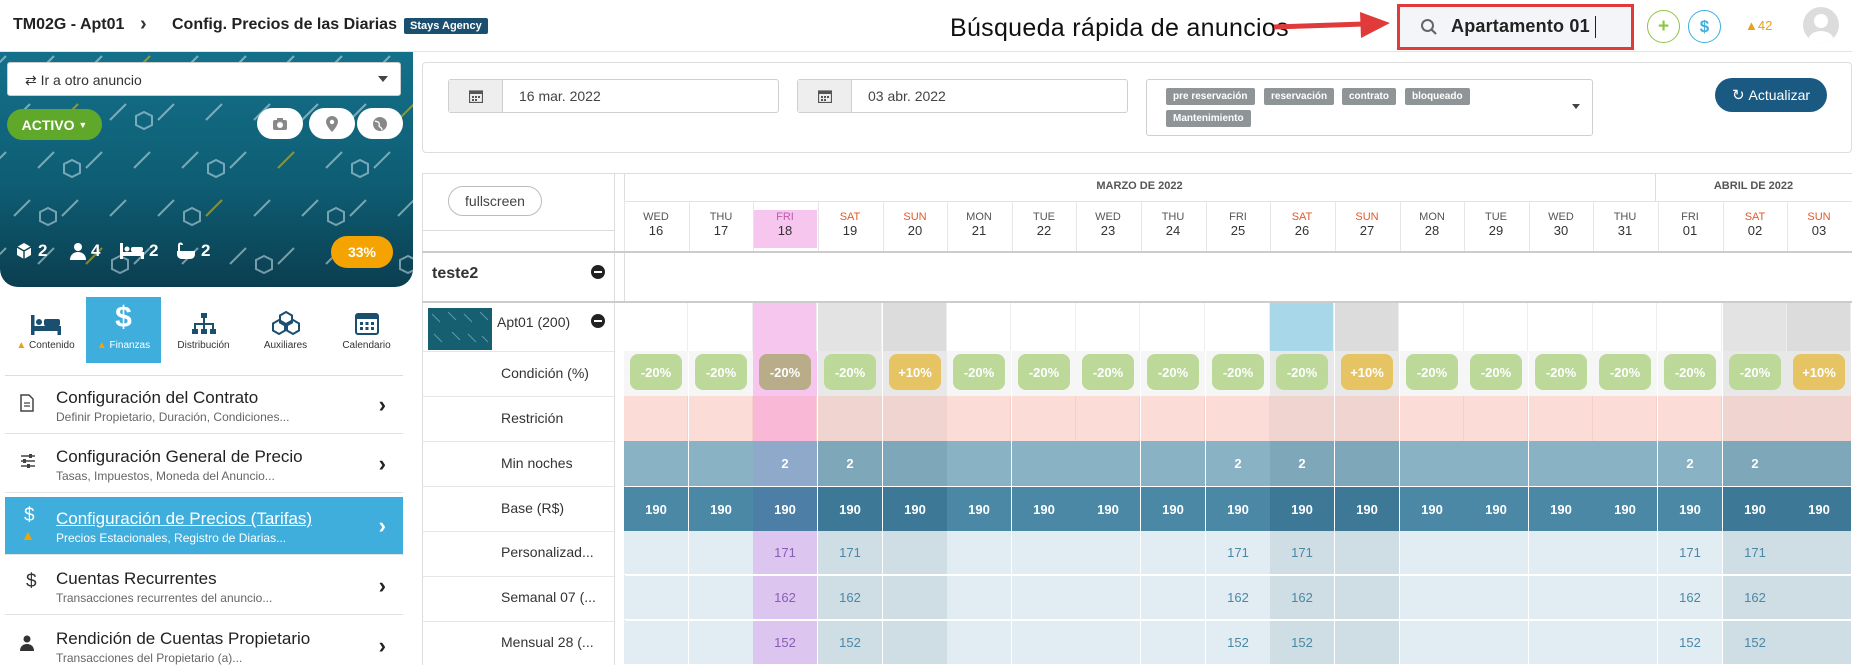  I want to click on tag-bloqueado: bloqueado, so click(1437, 96).